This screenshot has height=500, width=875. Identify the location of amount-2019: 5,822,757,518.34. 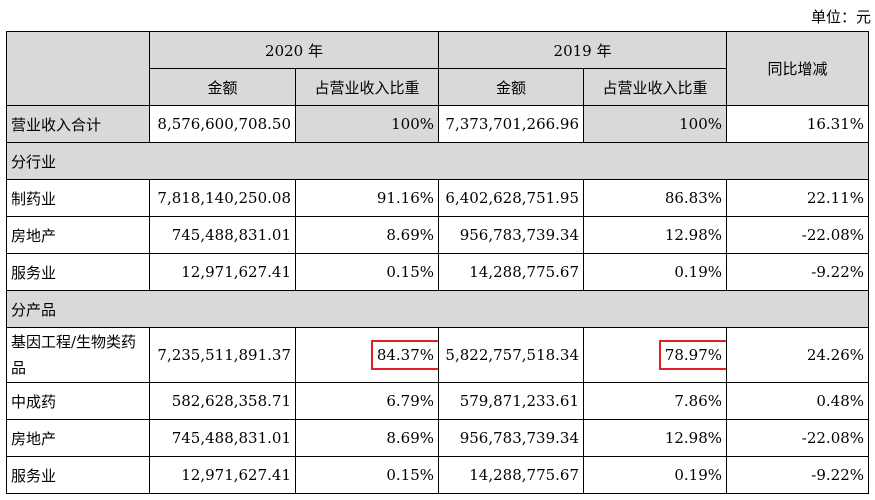
(511, 355).